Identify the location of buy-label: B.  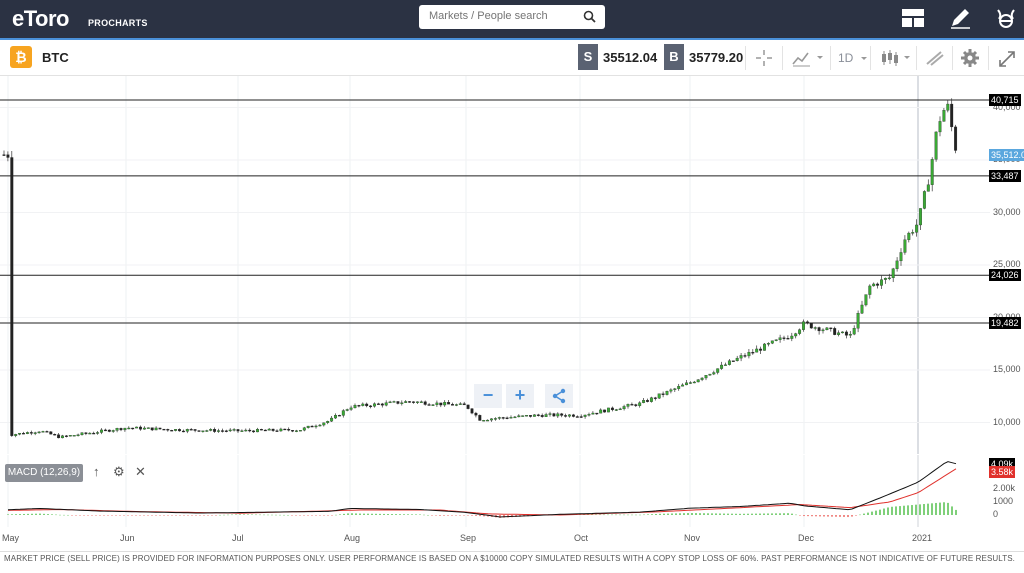
(674, 57).